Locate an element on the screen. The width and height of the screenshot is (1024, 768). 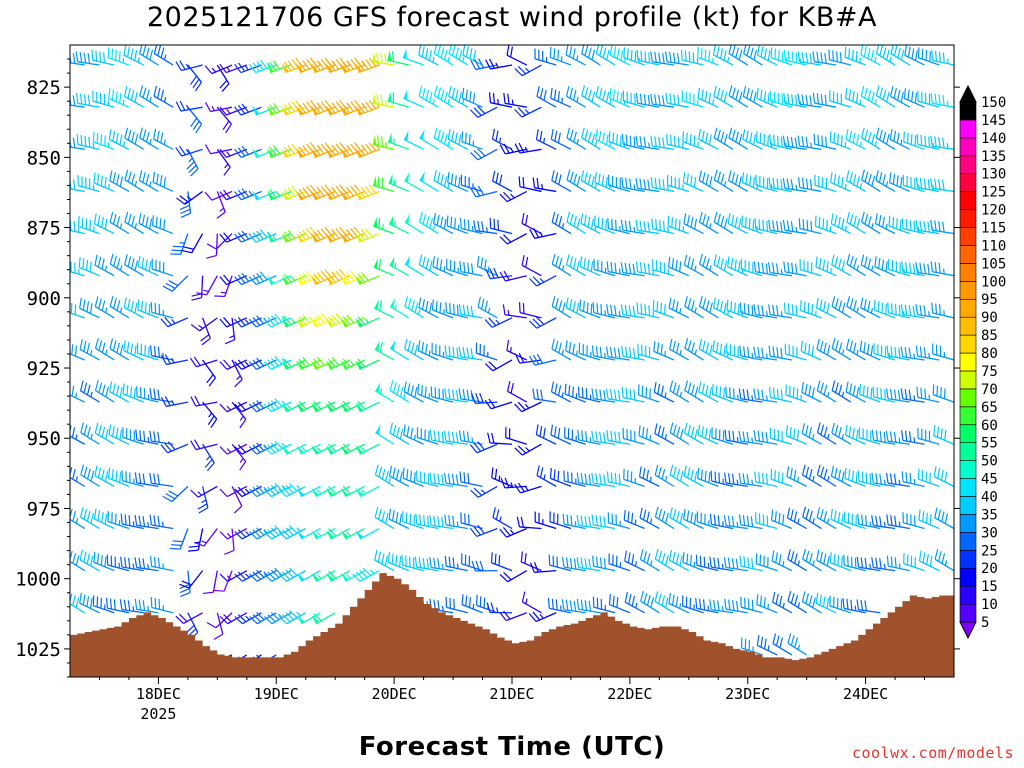
x-tick-label: 20DEC is located at coordinates (394, 694).